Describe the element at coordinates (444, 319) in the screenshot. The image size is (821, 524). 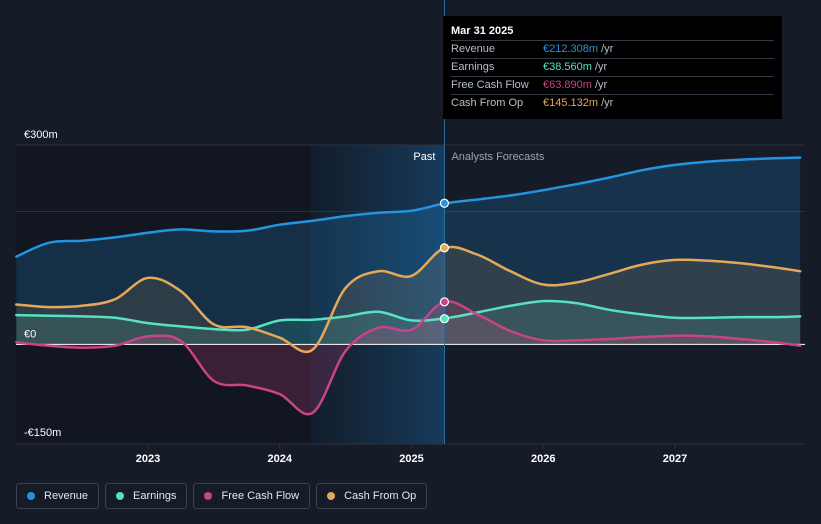
I see `earnings-point` at that location.